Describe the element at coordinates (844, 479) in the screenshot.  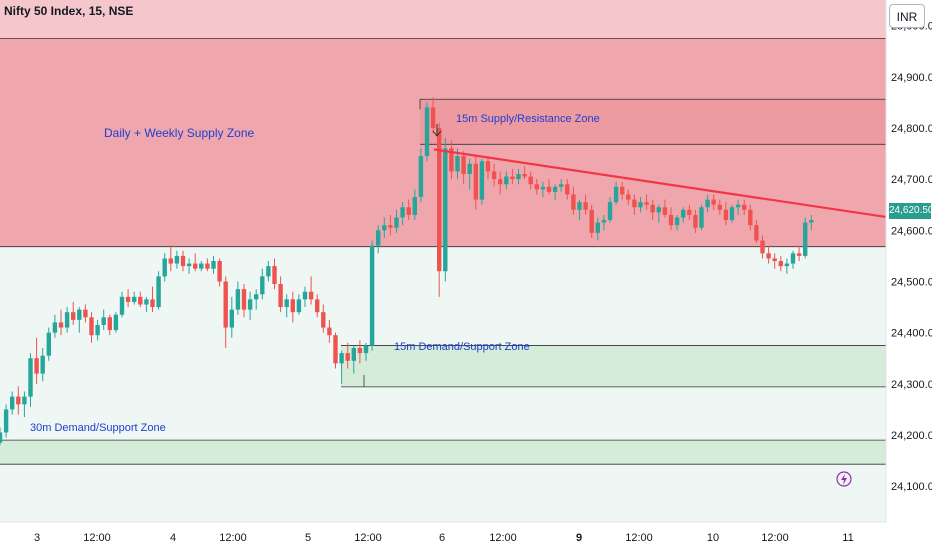
I see `lightning-icon` at that location.